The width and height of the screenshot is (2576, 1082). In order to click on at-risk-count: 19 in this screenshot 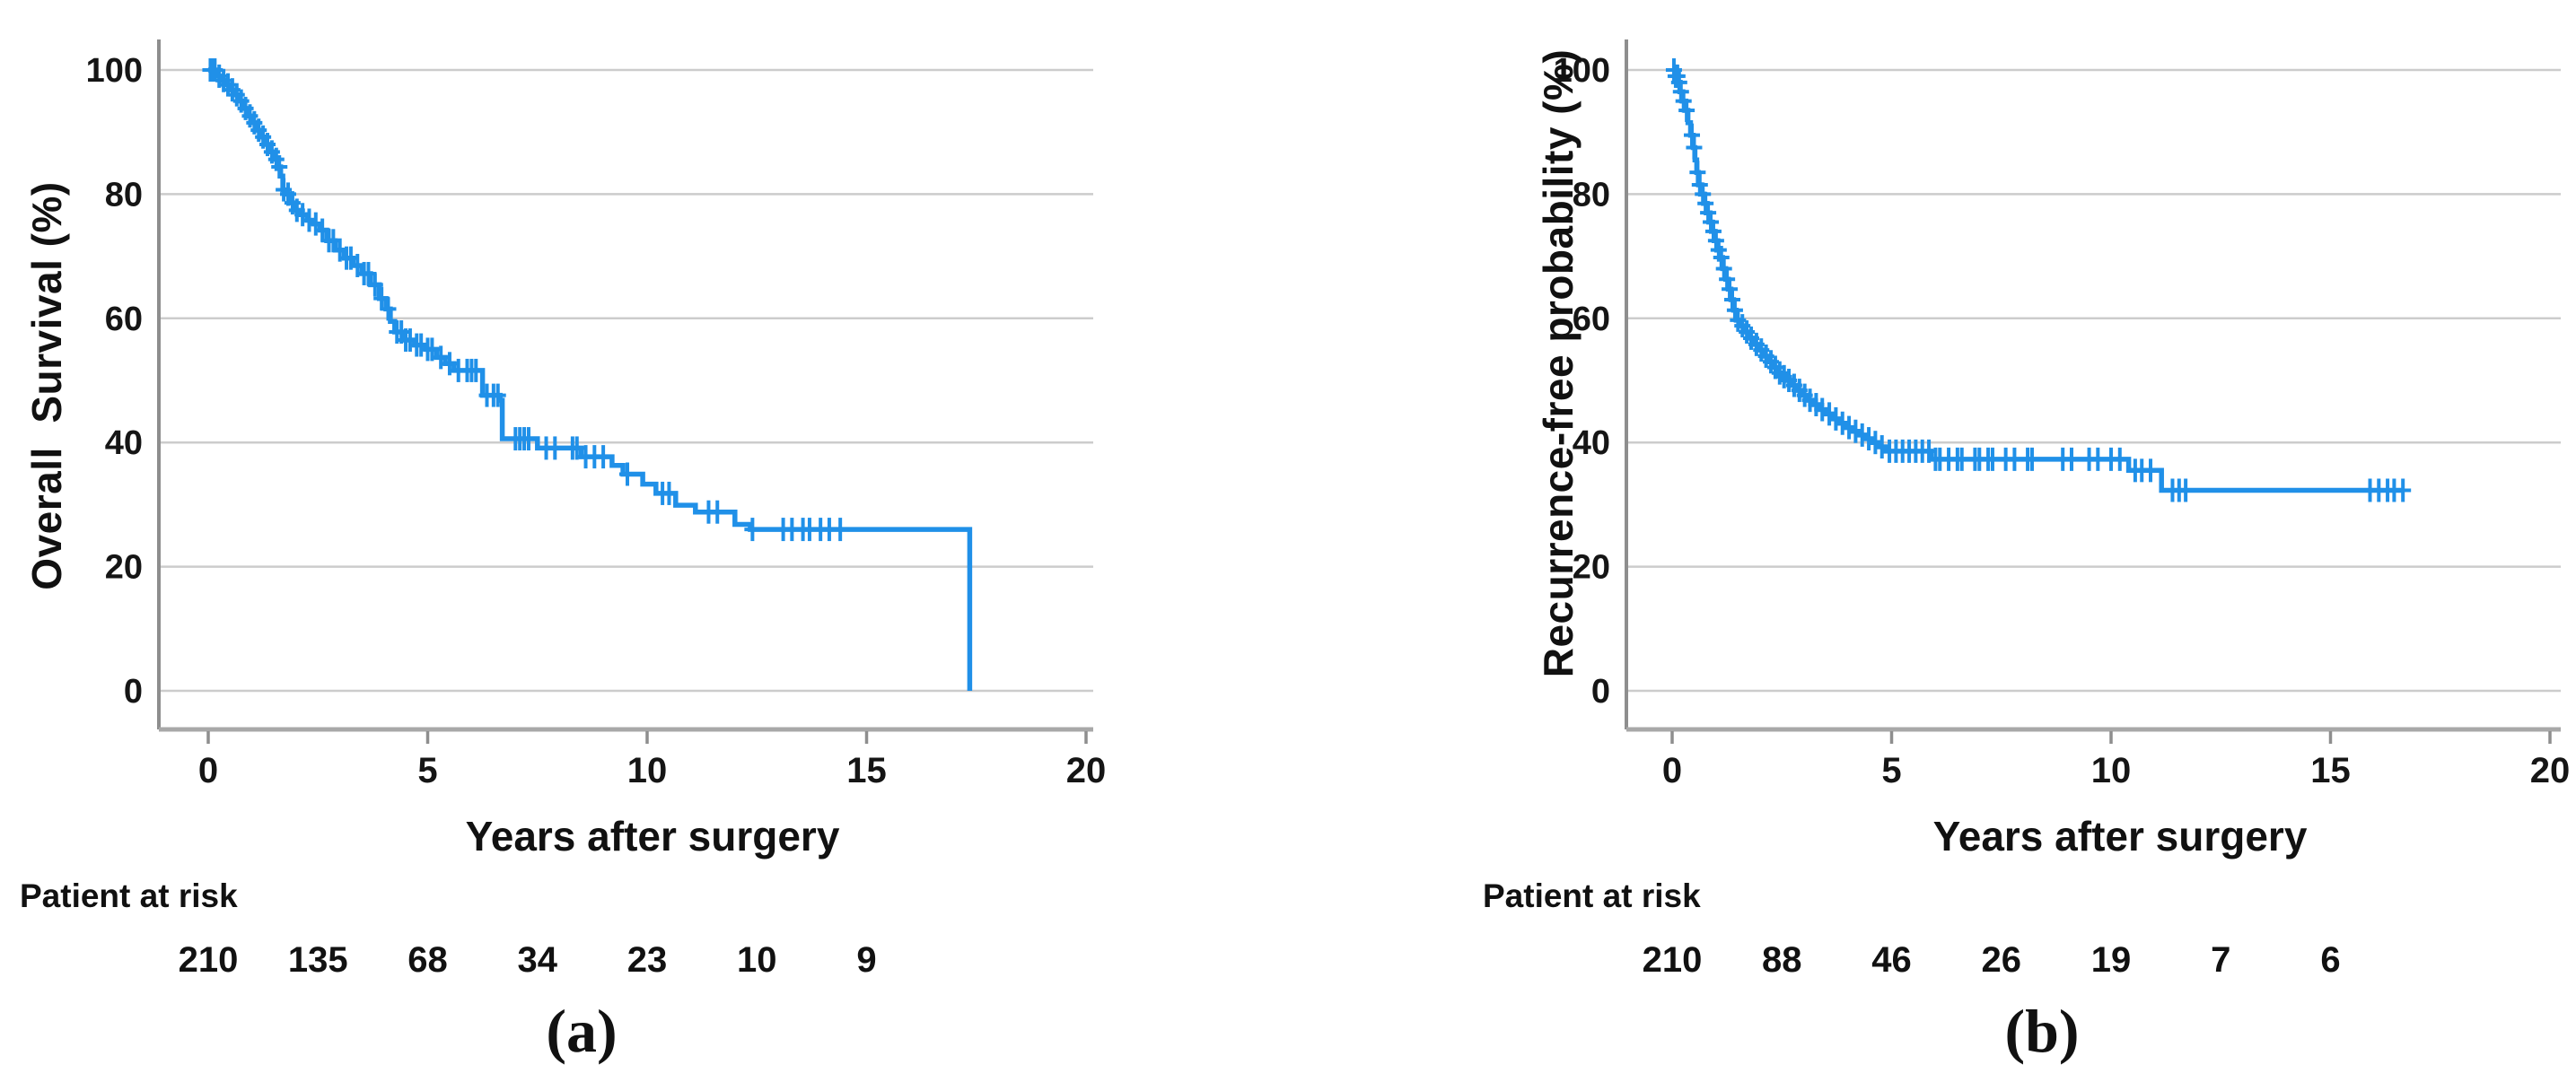, I will do `click(2111, 960)`.